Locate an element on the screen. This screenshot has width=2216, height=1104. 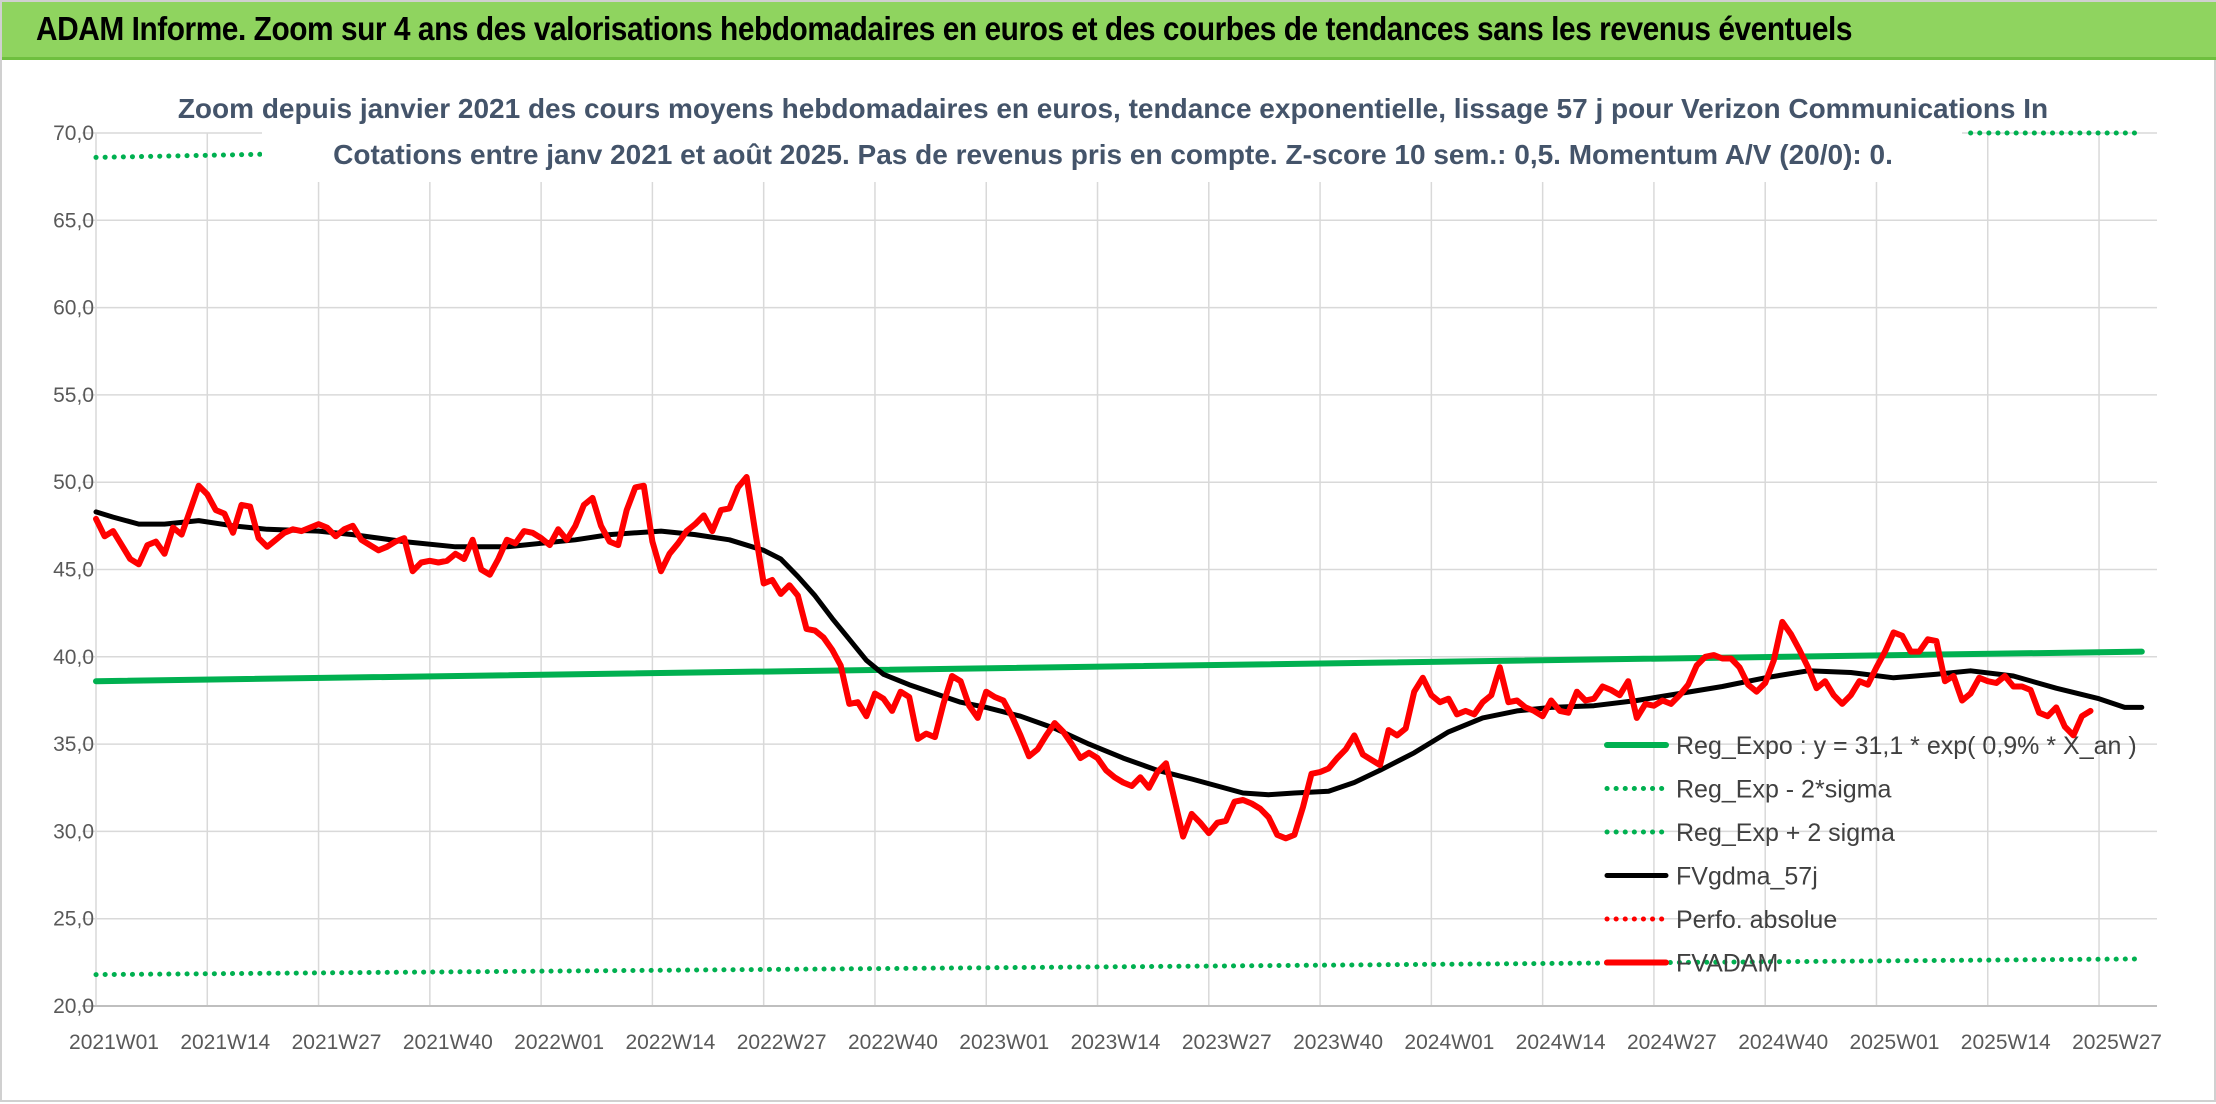
y-tick-label: 20,0 is located at coordinates (73, 1006).